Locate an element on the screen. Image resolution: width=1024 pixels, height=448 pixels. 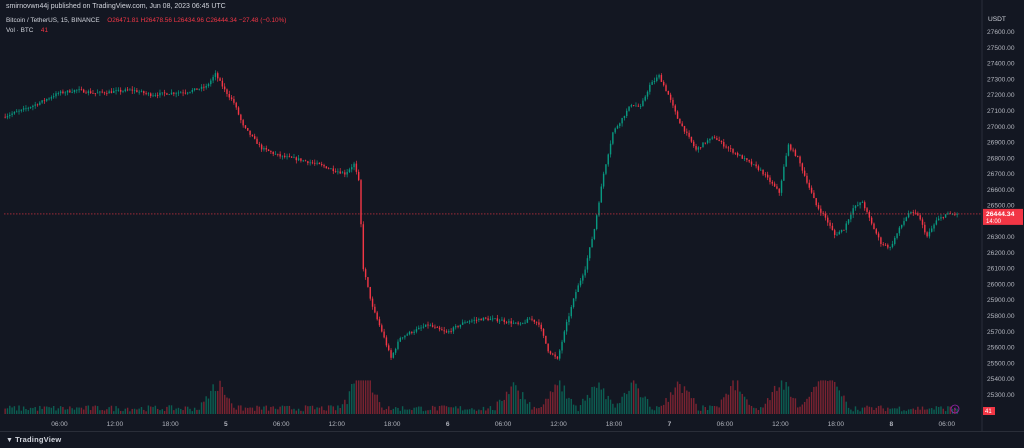
price-tick-label: 26200.00 is located at coordinates (1001, 253).